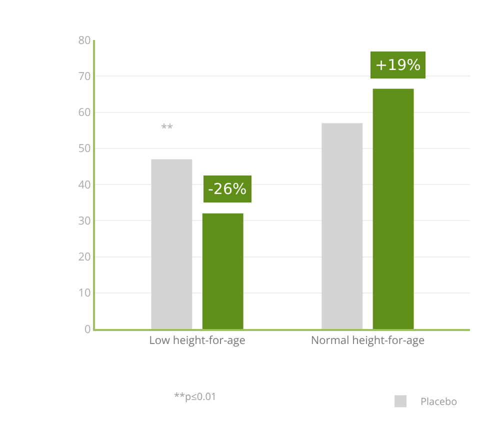 This screenshot has height=439, width=500. I want to click on x-tick-label: Low height-for-age, so click(197, 340).